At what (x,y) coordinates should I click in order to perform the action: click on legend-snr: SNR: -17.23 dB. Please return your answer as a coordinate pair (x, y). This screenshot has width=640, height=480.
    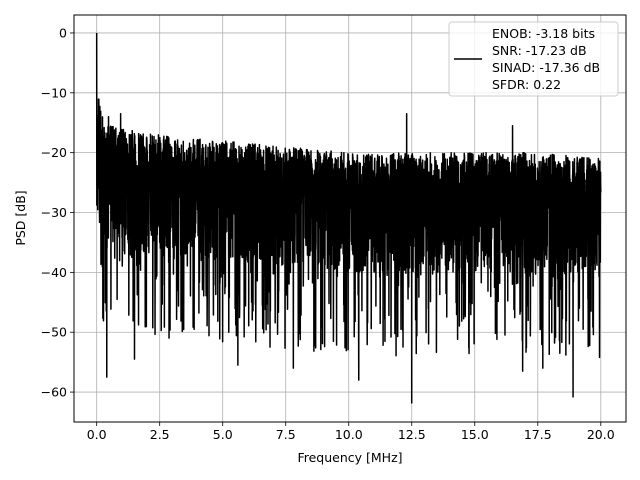
    Looking at the image, I should click on (539, 50).